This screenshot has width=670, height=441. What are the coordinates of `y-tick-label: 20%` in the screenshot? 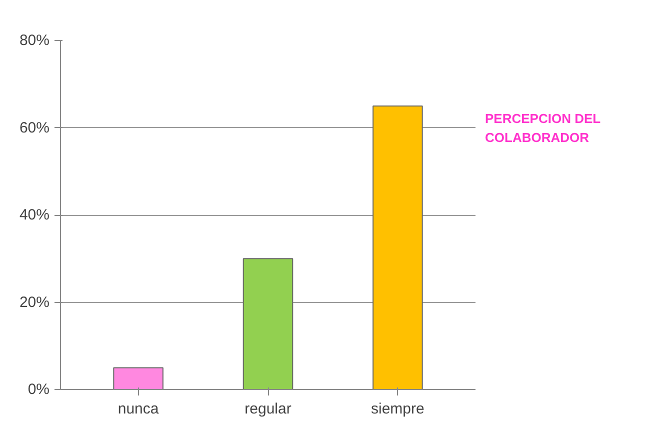 It's located at (34, 302).